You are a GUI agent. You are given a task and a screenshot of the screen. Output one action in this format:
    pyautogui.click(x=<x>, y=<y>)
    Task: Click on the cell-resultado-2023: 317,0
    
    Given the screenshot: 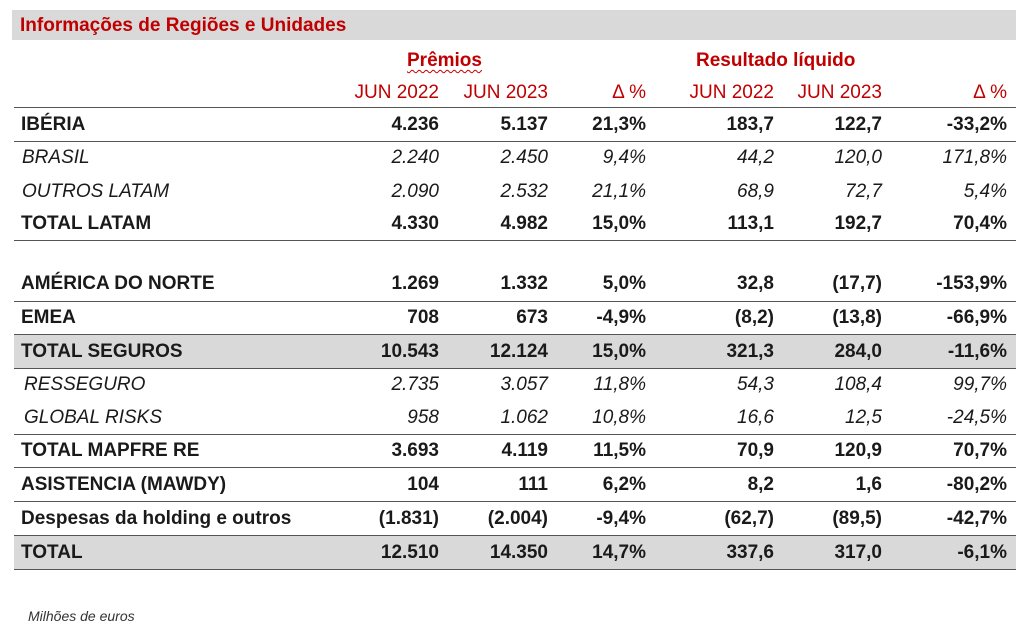 What is the action you would take?
    pyautogui.click(x=858, y=552)
    